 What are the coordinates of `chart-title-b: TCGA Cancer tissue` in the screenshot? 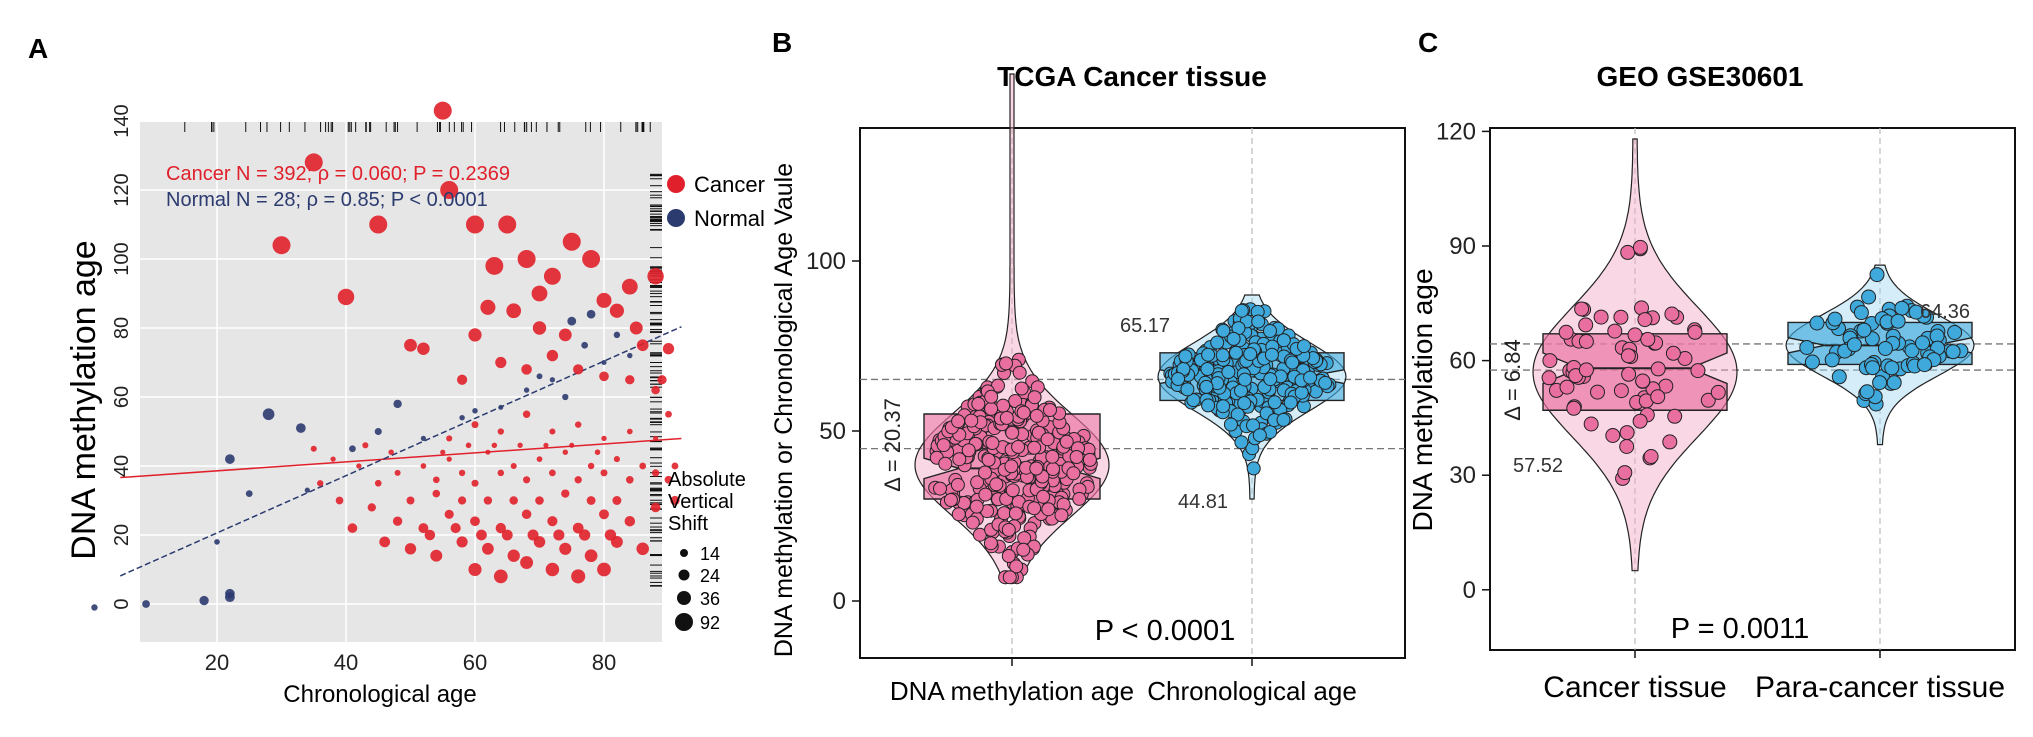 It's located at (1132, 76).